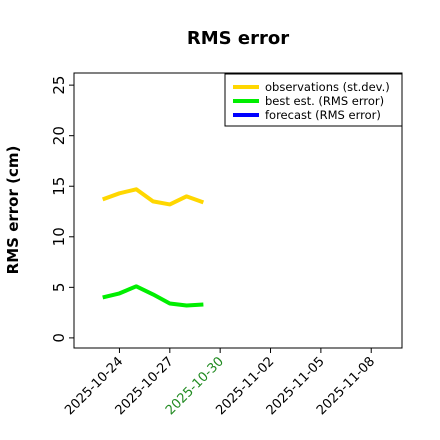 This screenshot has height=440, width=440. I want to click on legend-label: forecast (RMS error), so click(323, 115).